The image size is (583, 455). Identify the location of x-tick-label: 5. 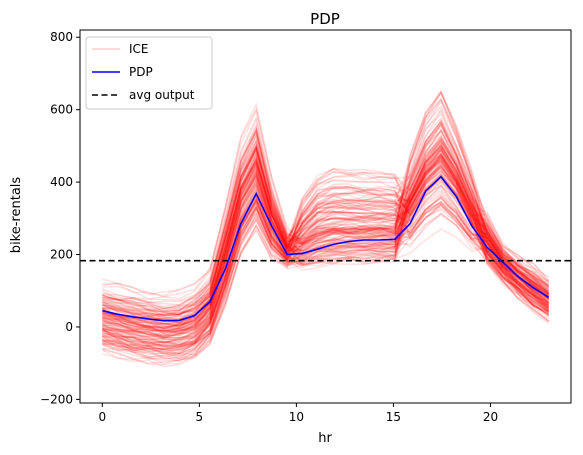
(200, 417).